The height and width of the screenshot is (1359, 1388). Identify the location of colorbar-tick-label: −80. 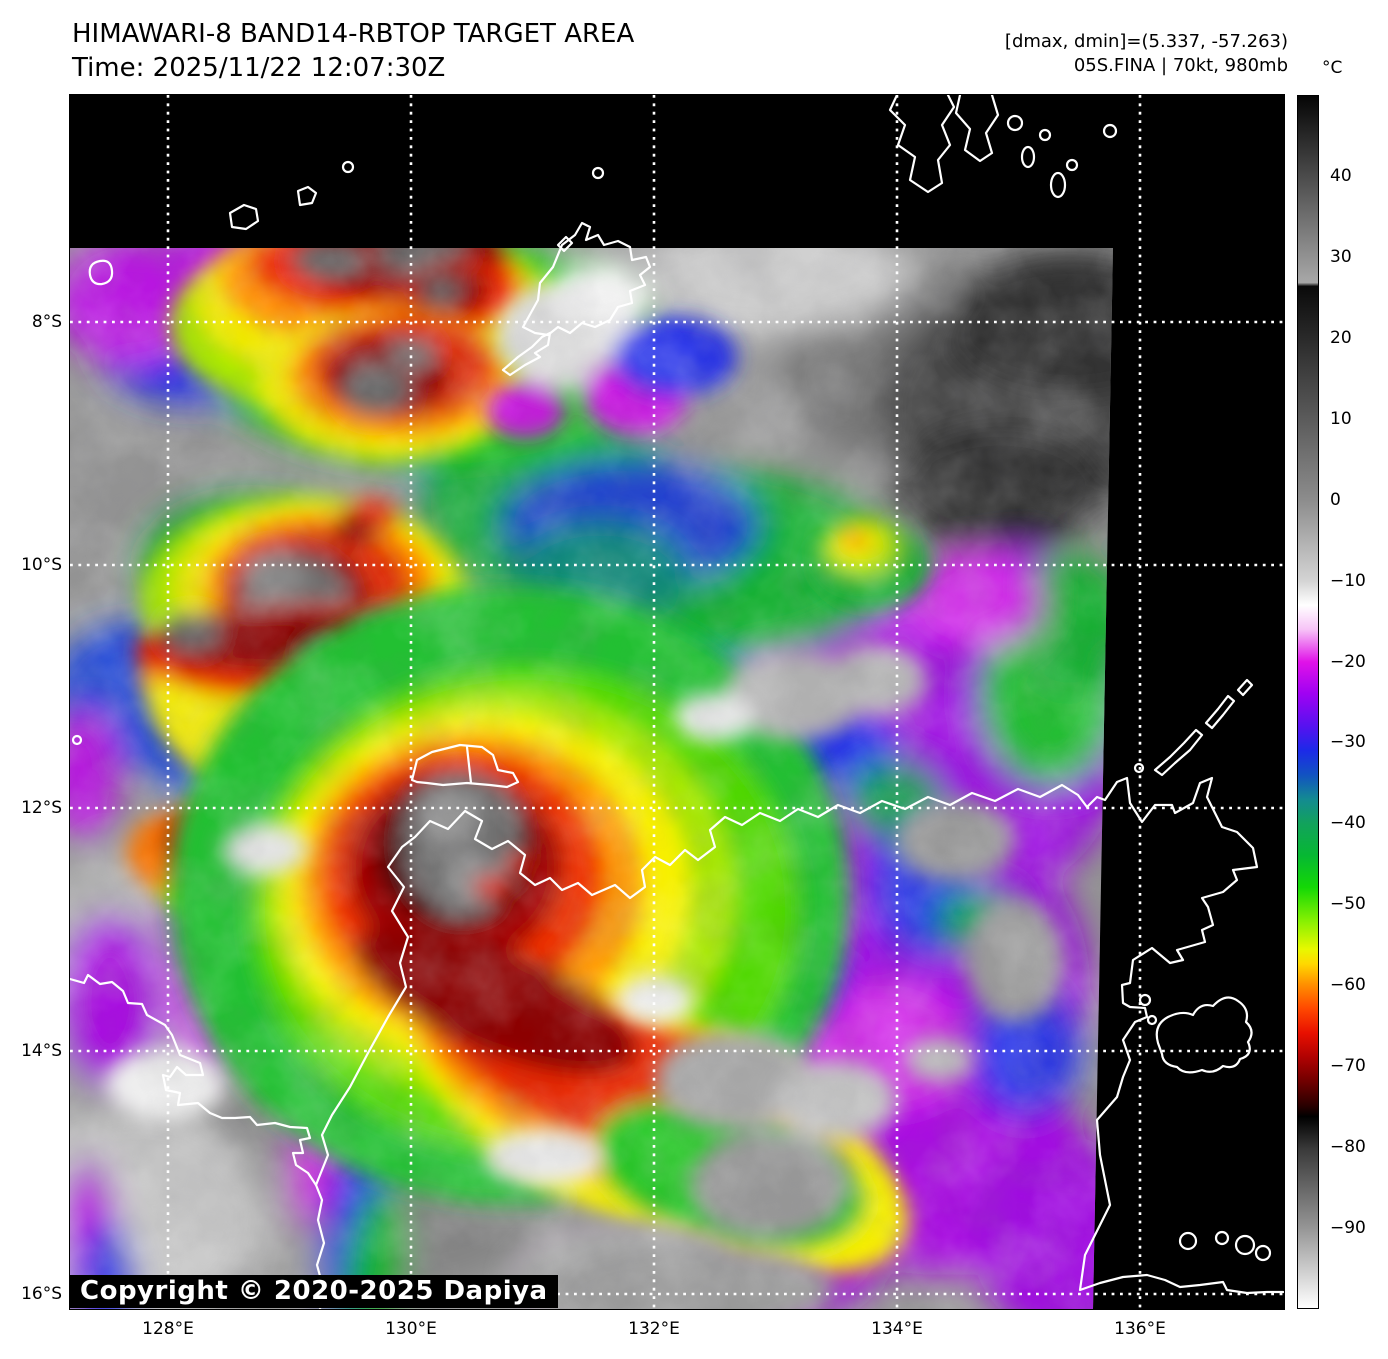
(1348, 1147).